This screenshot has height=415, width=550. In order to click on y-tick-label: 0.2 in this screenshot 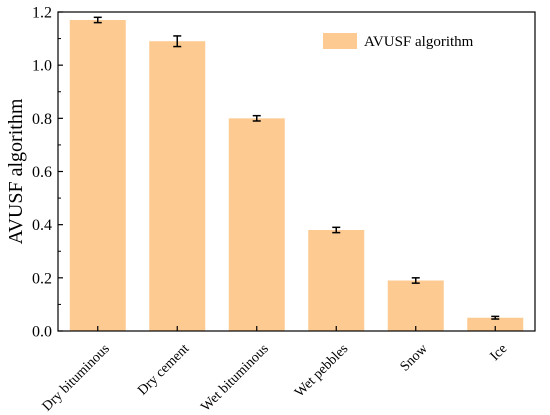, I will do `click(42, 278)`.